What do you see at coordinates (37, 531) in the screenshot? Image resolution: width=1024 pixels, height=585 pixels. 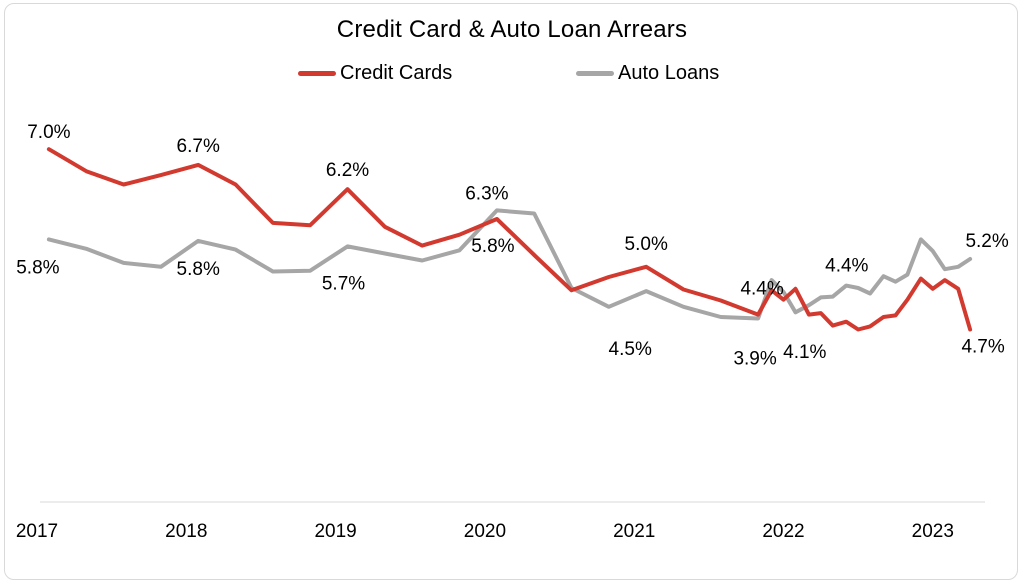 I see `x-tick-label: 2017` at bounding box center [37, 531].